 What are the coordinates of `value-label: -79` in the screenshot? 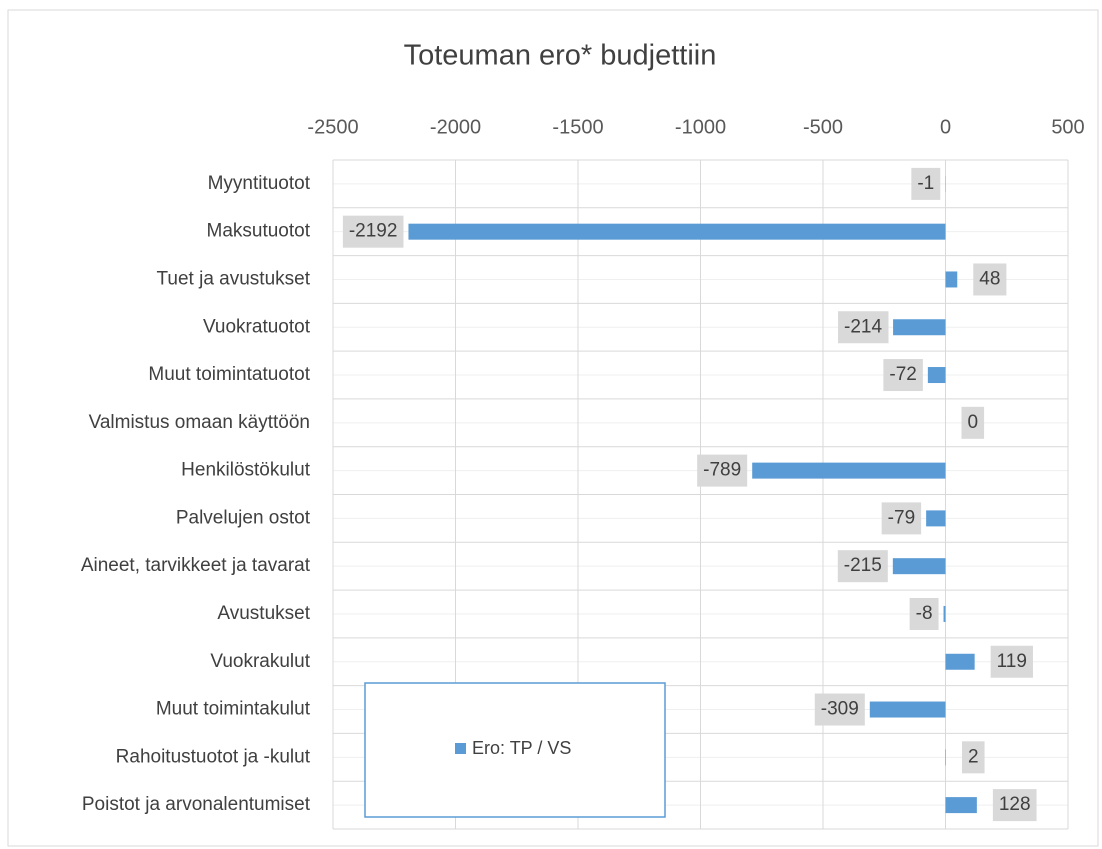 It's located at (901, 517).